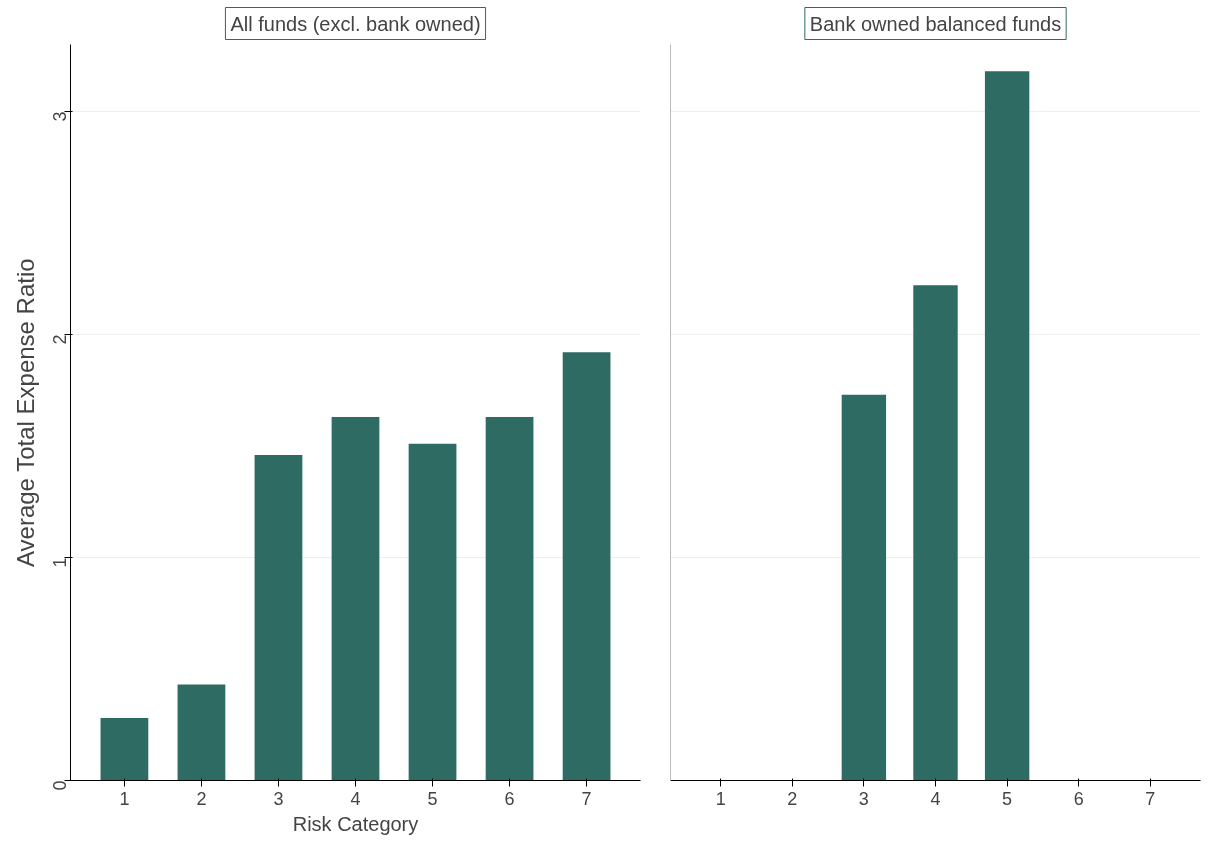  Describe the element at coordinates (355, 23) in the screenshot. I see `chart-title: All funds (excl. bank owned)` at that location.